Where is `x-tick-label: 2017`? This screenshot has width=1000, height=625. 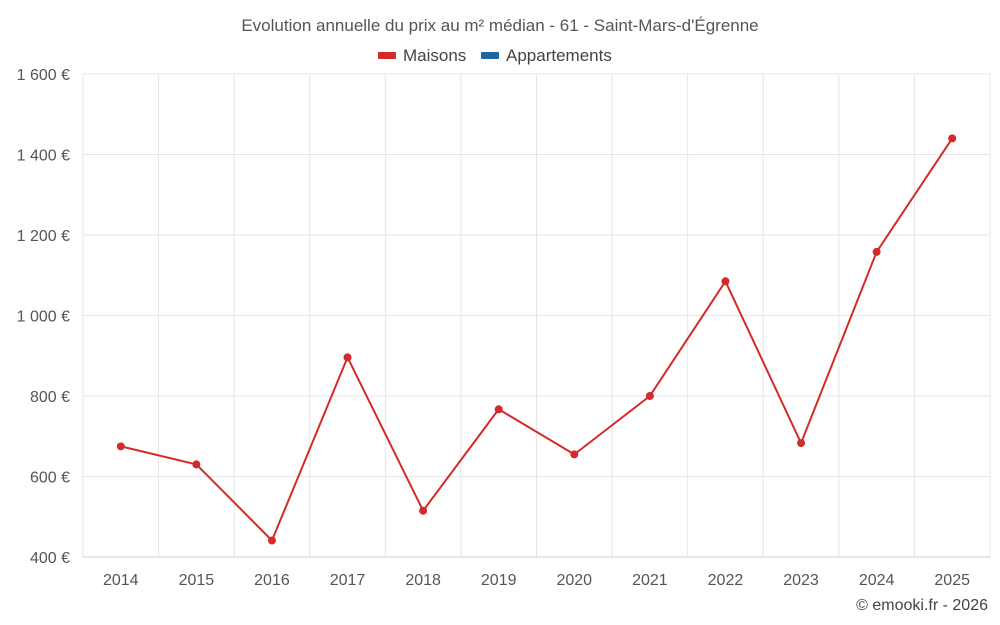
x-tick-label: 2017 is located at coordinates (348, 580).